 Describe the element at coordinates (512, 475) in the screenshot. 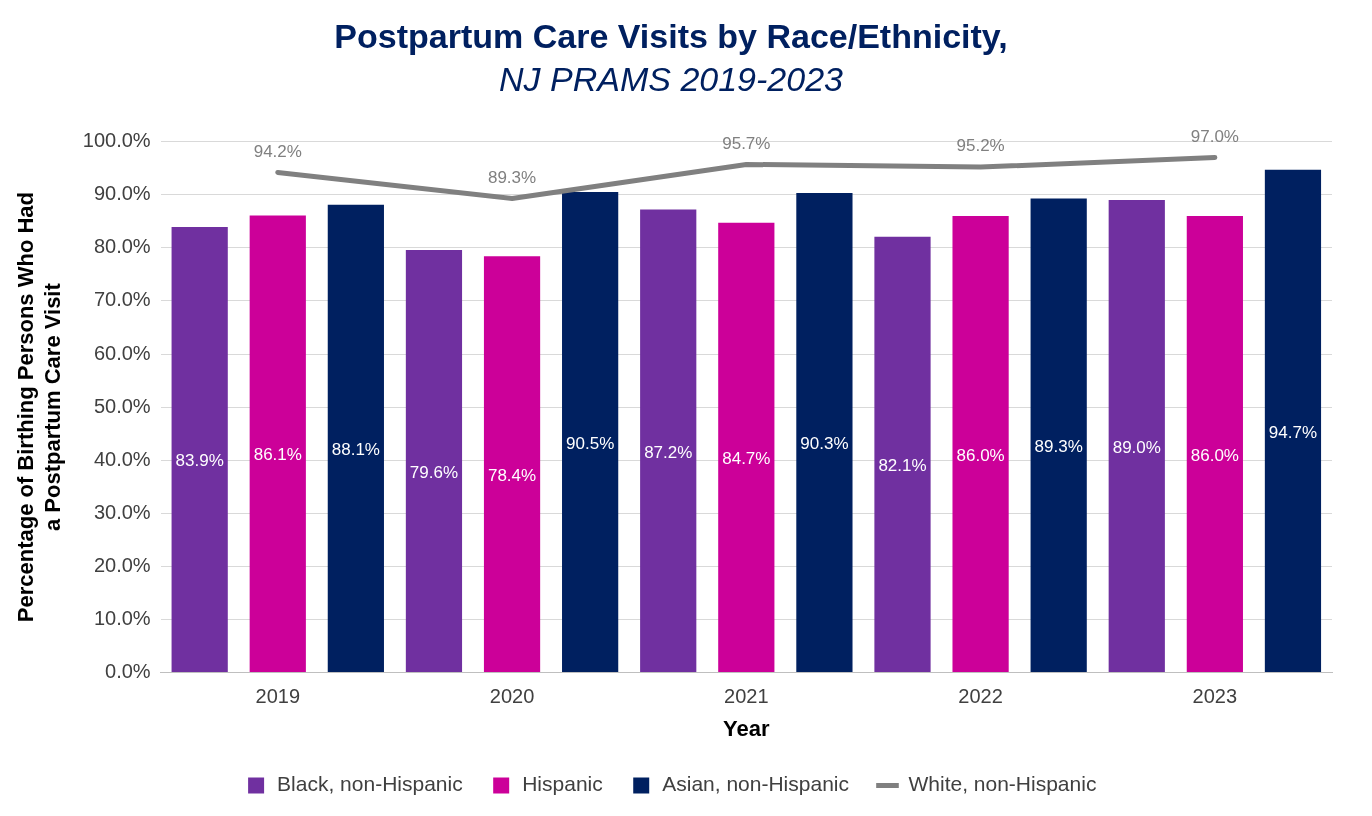

I see `data-label: 78.4%` at that location.